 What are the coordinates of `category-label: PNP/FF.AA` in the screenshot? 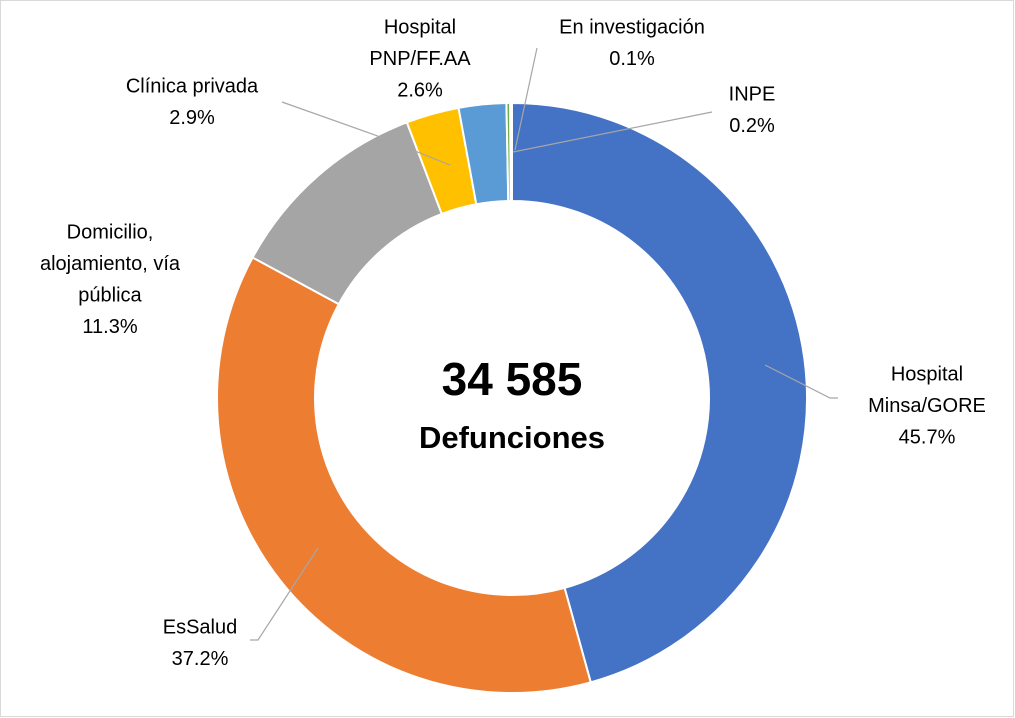 It's located at (420, 59).